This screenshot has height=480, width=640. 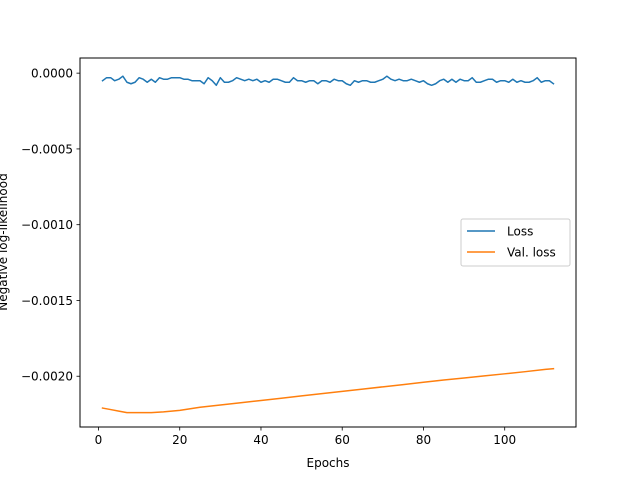 I want to click on x-axis: 0 20 40 60 80 100, so click(x=305, y=437).